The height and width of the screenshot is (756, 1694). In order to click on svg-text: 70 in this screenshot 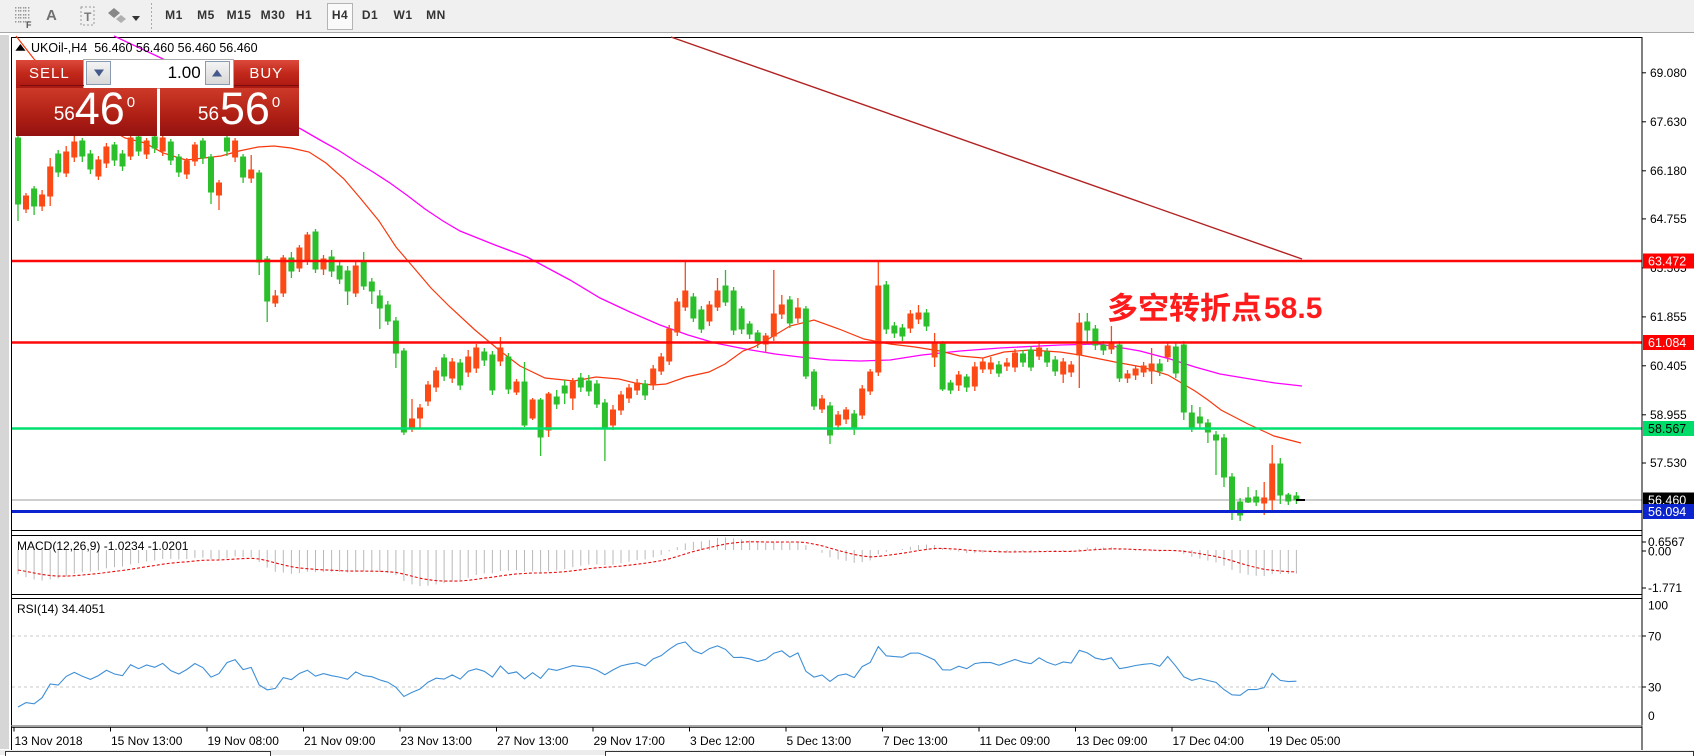, I will do `click(1655, 637)`.